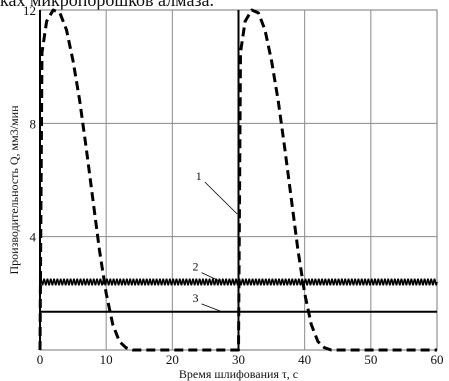 The height and width of the screenshot is (381, 449). I want to click on x-tick-label: 20, so click(172, 359).